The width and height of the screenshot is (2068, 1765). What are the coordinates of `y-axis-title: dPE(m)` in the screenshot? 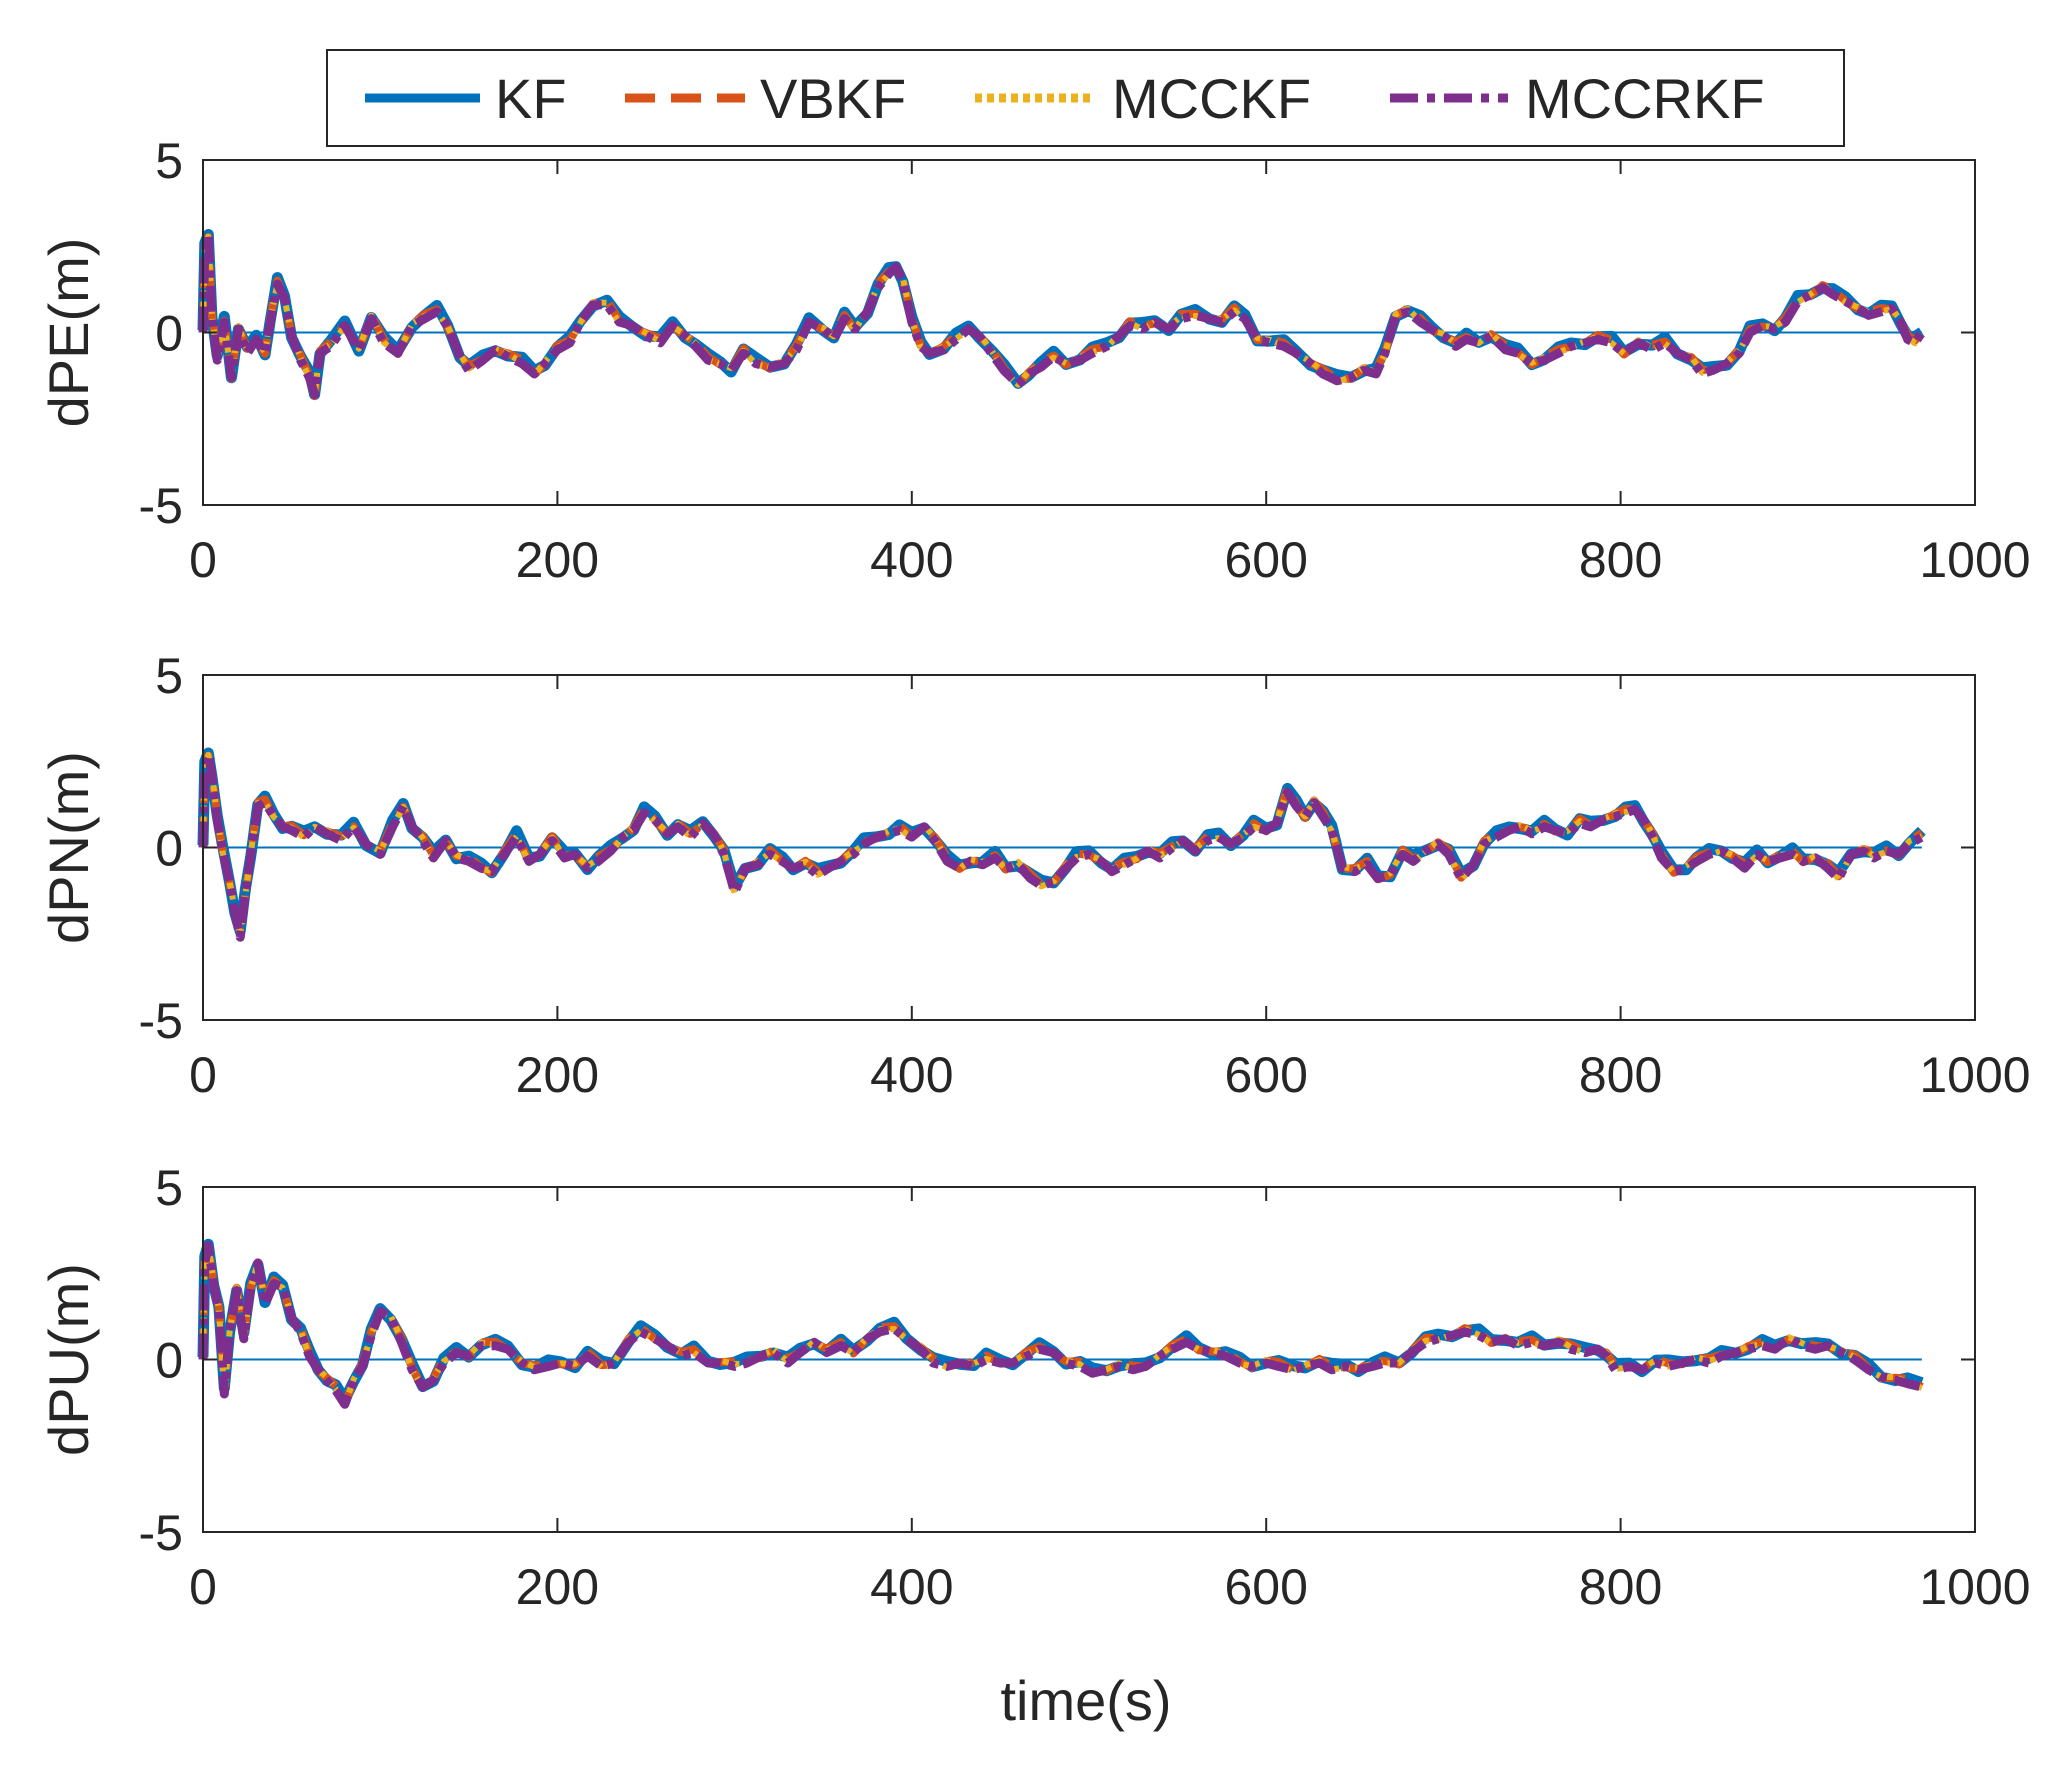 It's located at (68, 333).